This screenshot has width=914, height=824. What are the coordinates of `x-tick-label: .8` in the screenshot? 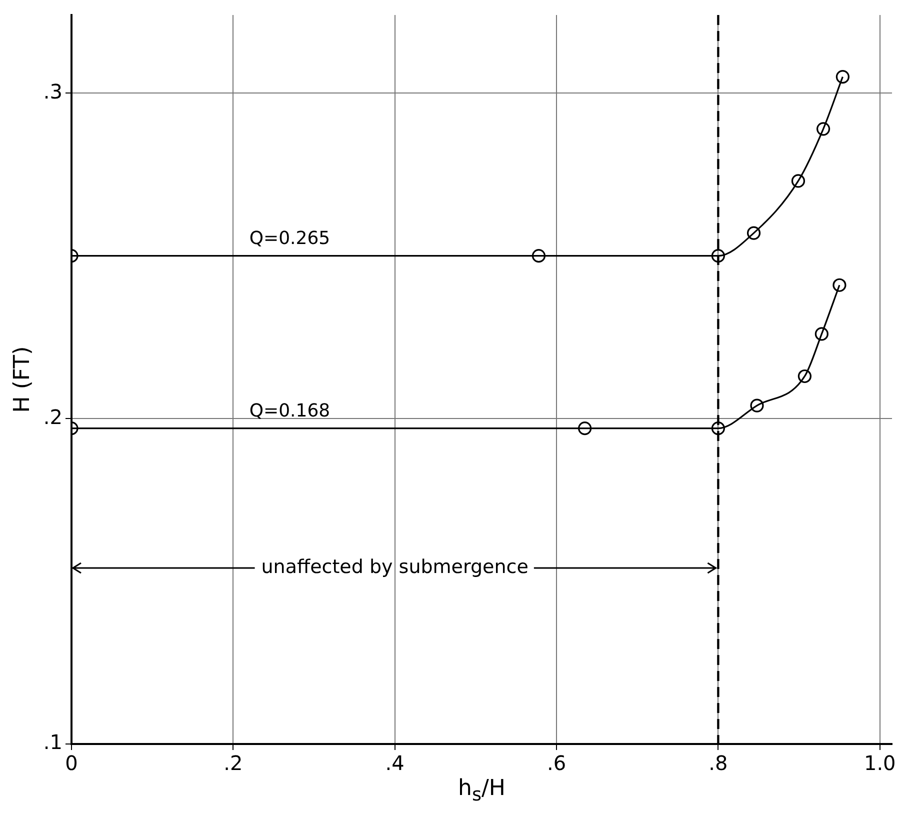 It's located at (718, 763).